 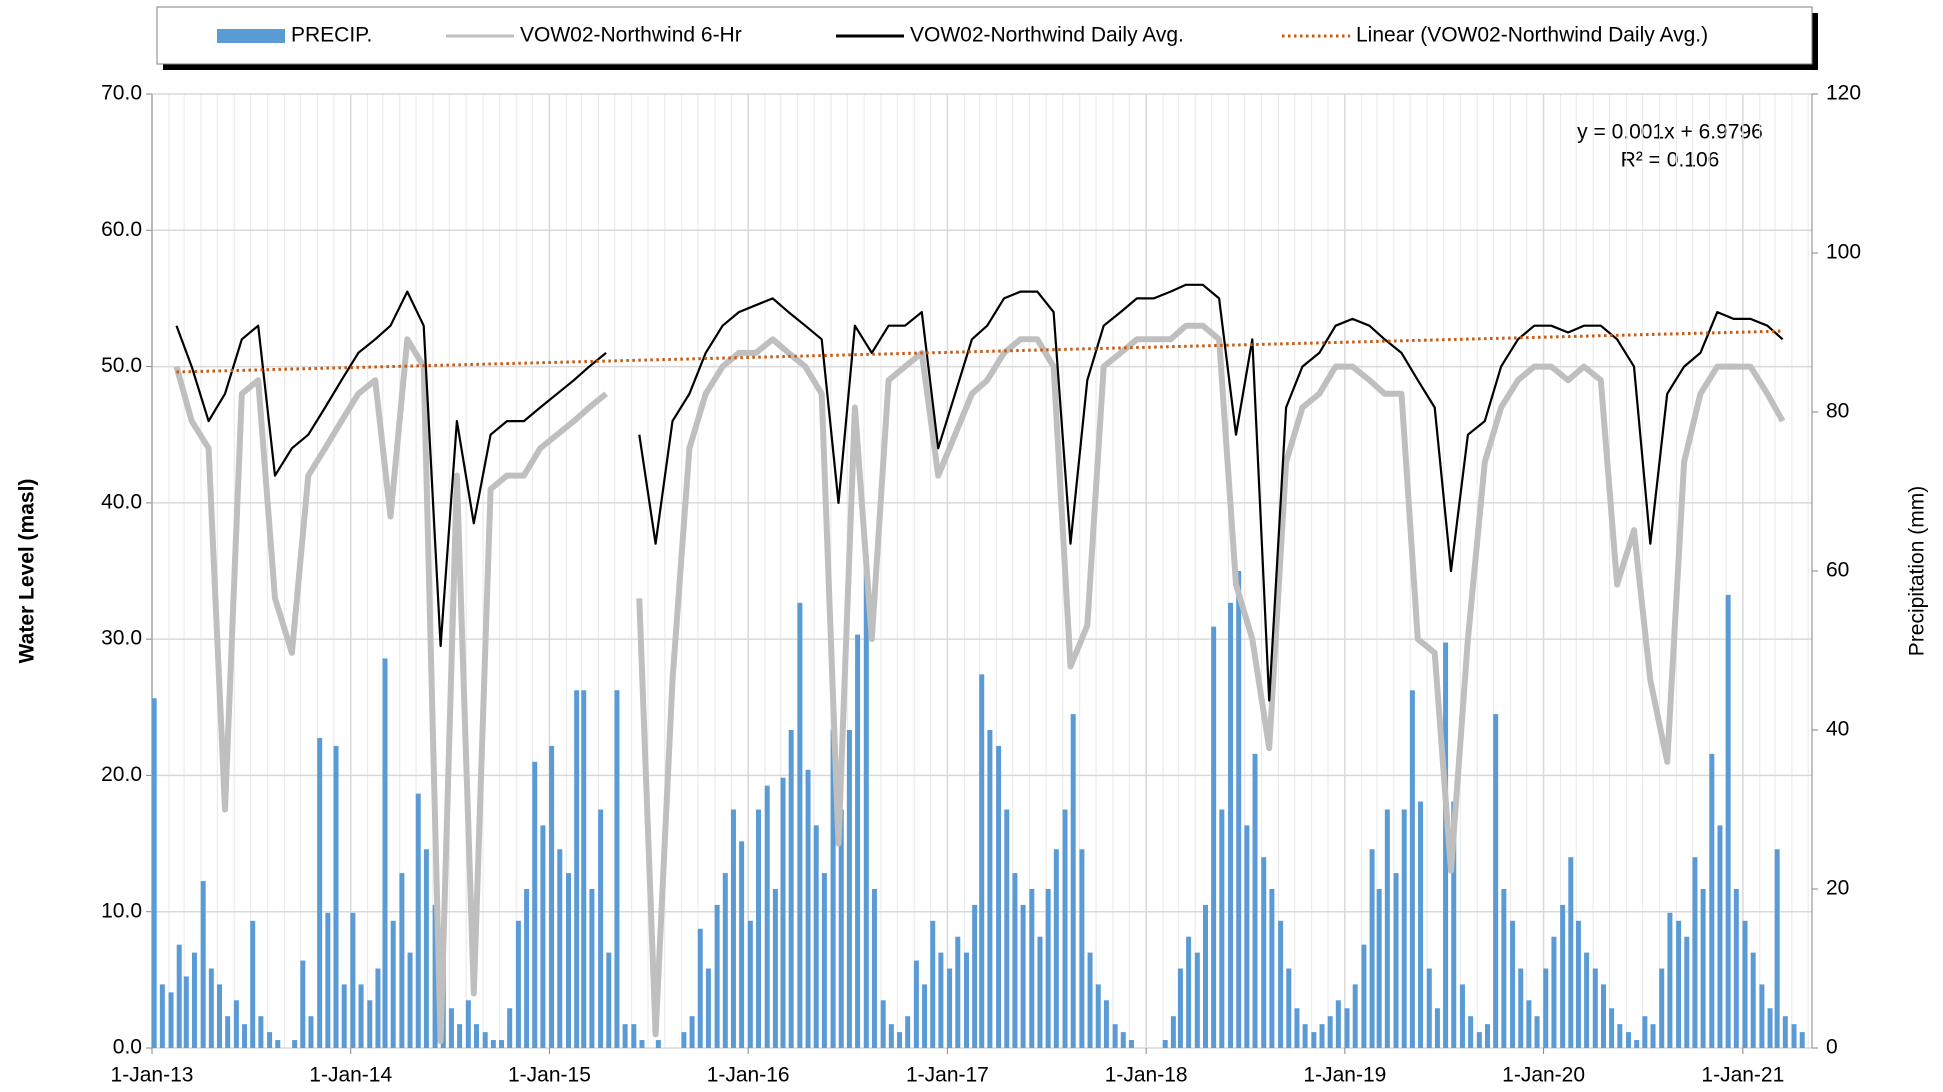 What do you see at coordinates (121, 501) in the screenshot?
I see `y-tick-label: 40.0` at bounding box center [121, 501].